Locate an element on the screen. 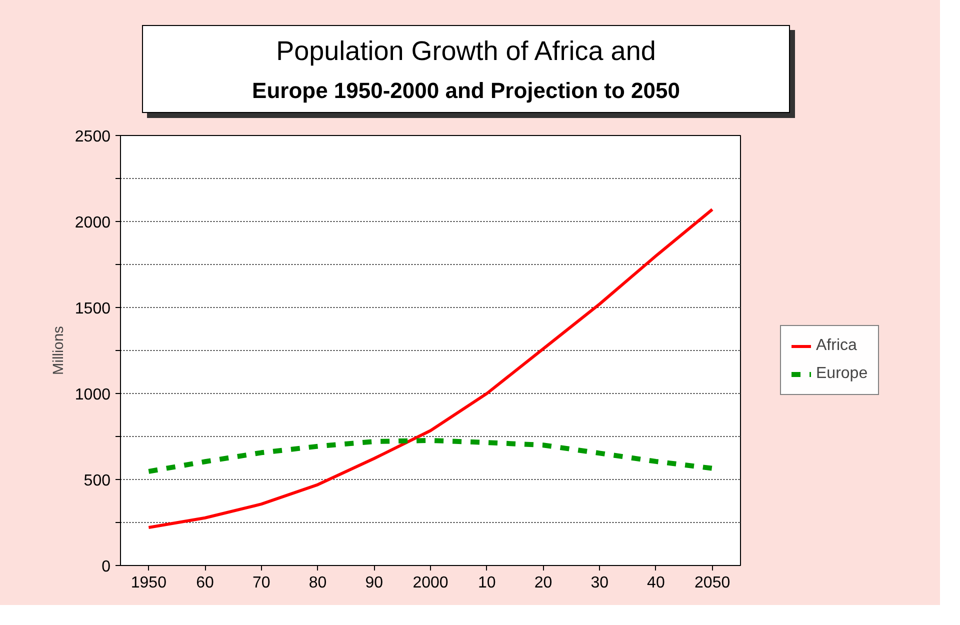 The image size is (960, 625). y-tick-label: 500 is located at coordinates (97, 481).